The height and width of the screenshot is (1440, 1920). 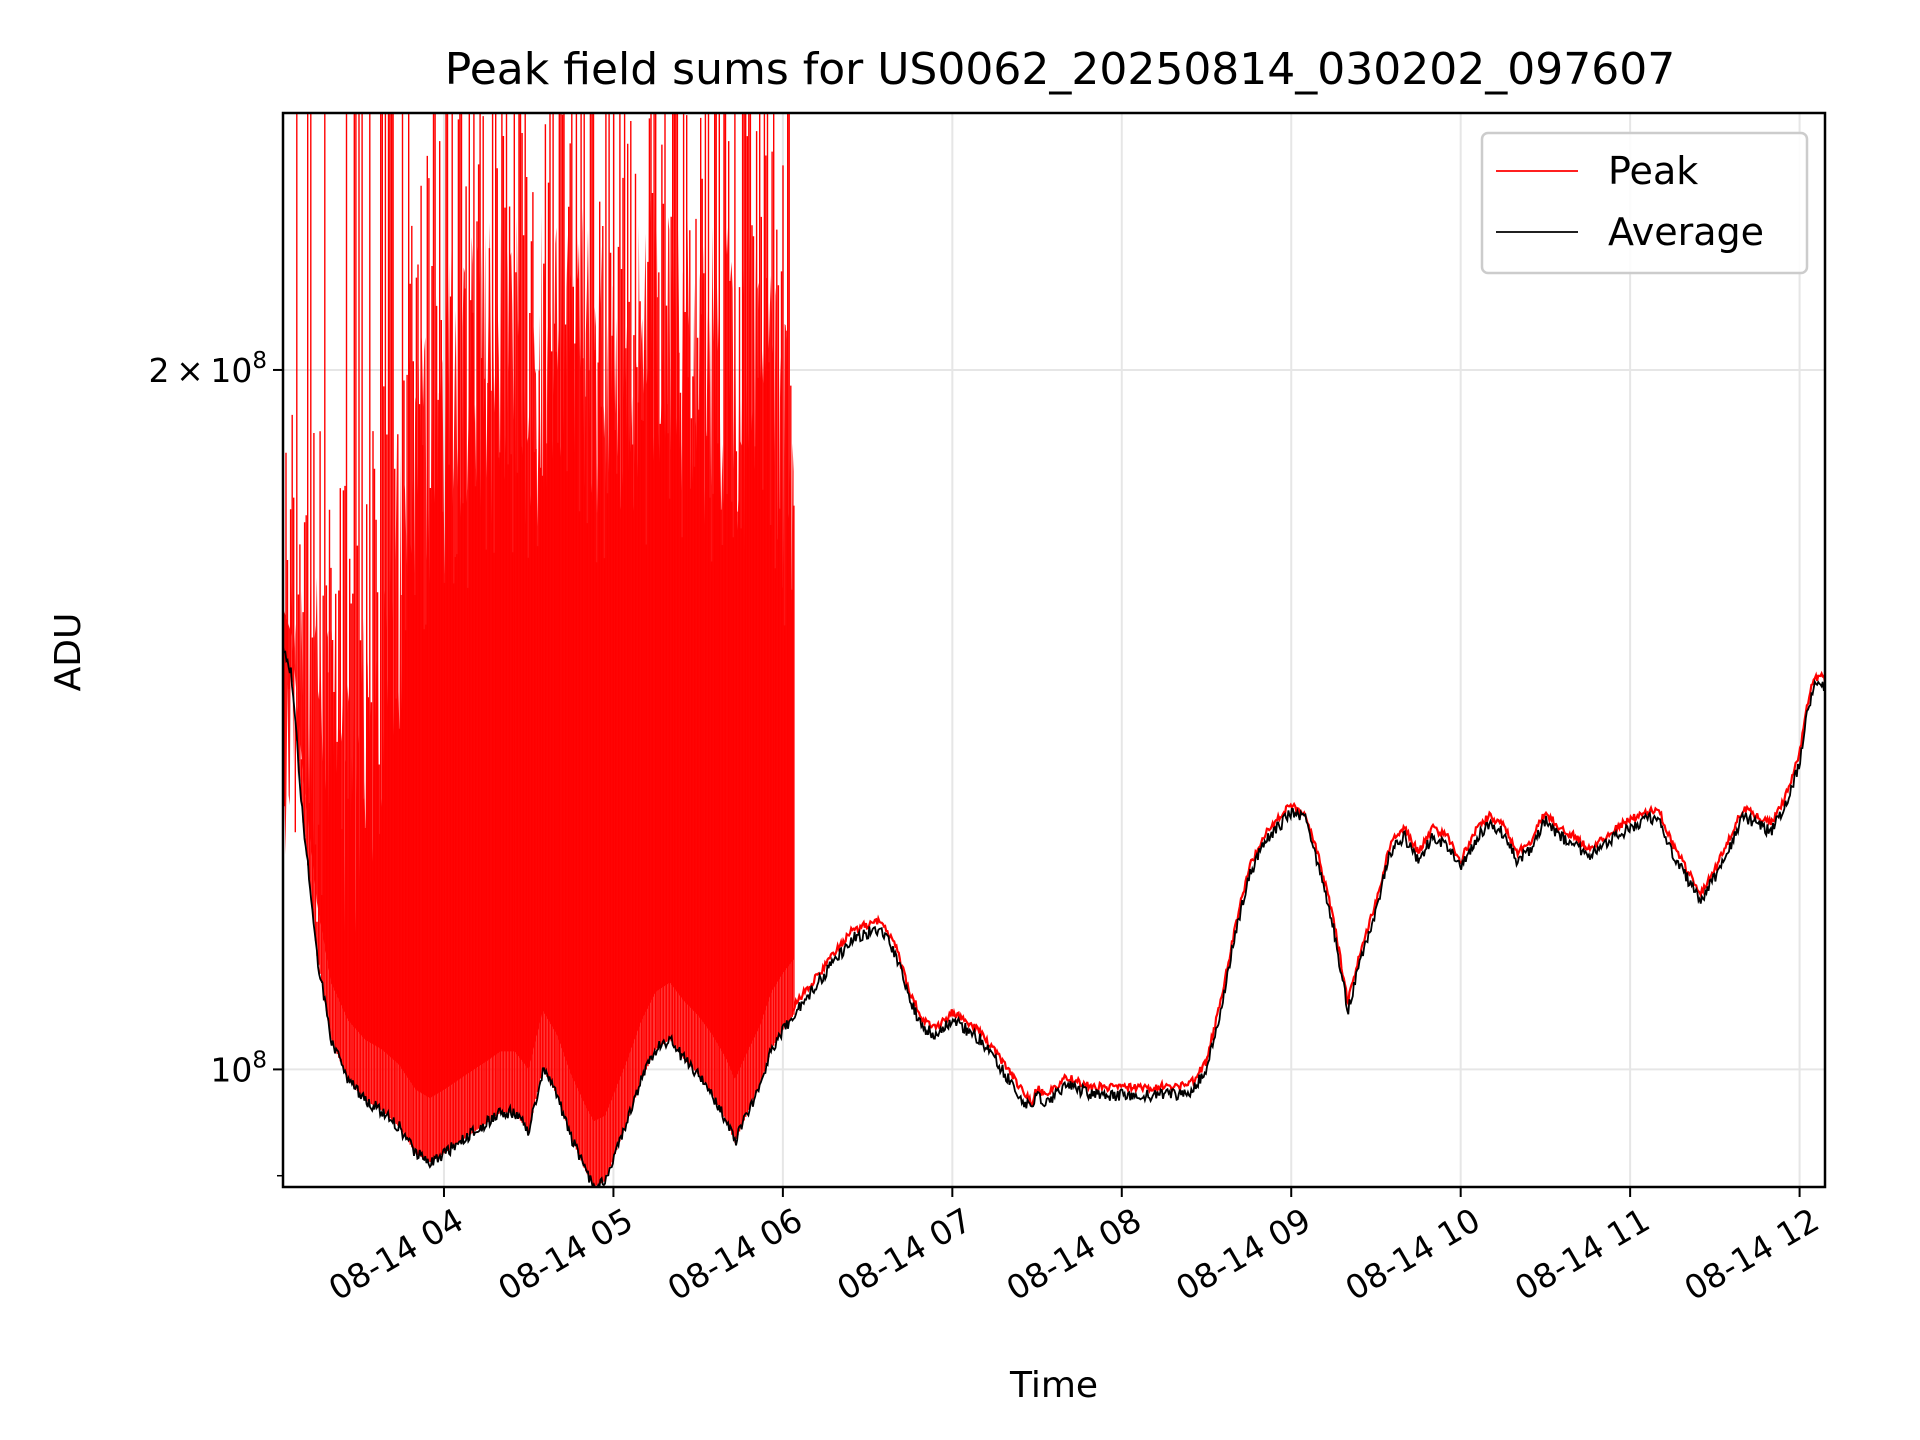 I want to click on legend-box, so click(x=1644, y=203).